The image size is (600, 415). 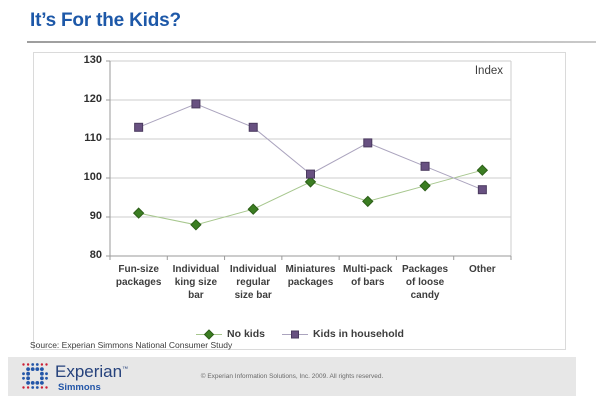 What do you see at coordinates (246, 334) in the screenshot?
I see `legend-label: No kids` at bounding box center [246, 334].